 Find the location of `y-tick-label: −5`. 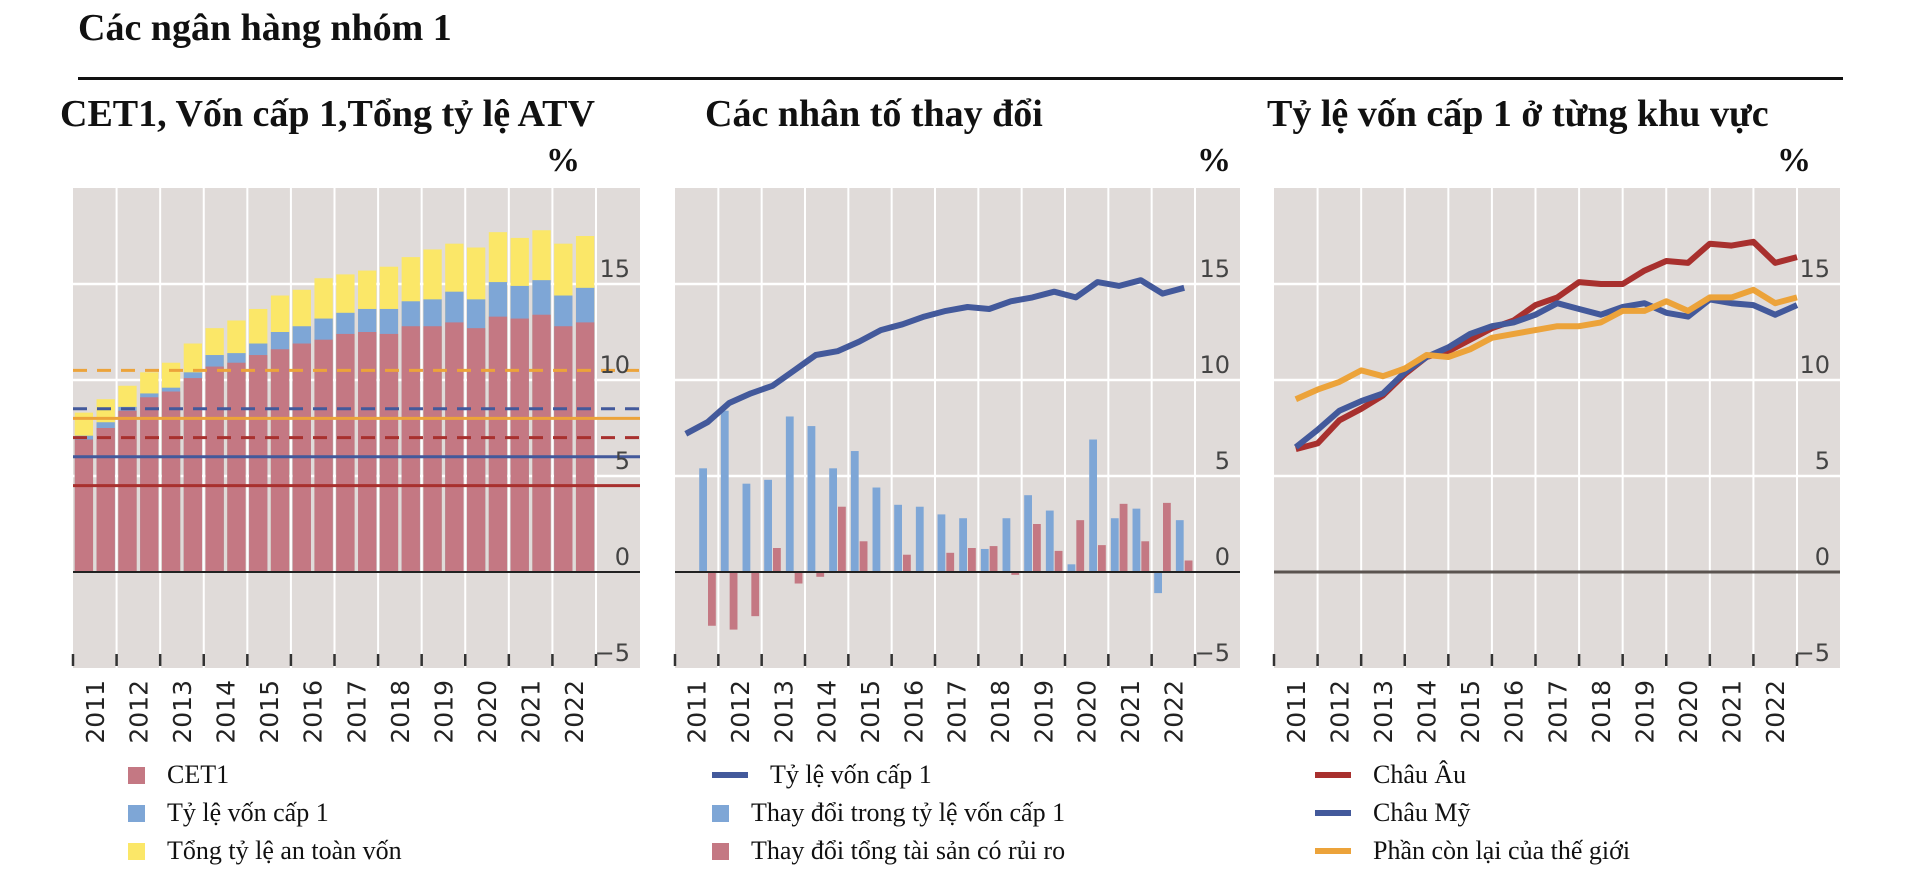

y-tick-label: −5 is located at coordinates (612, 653).